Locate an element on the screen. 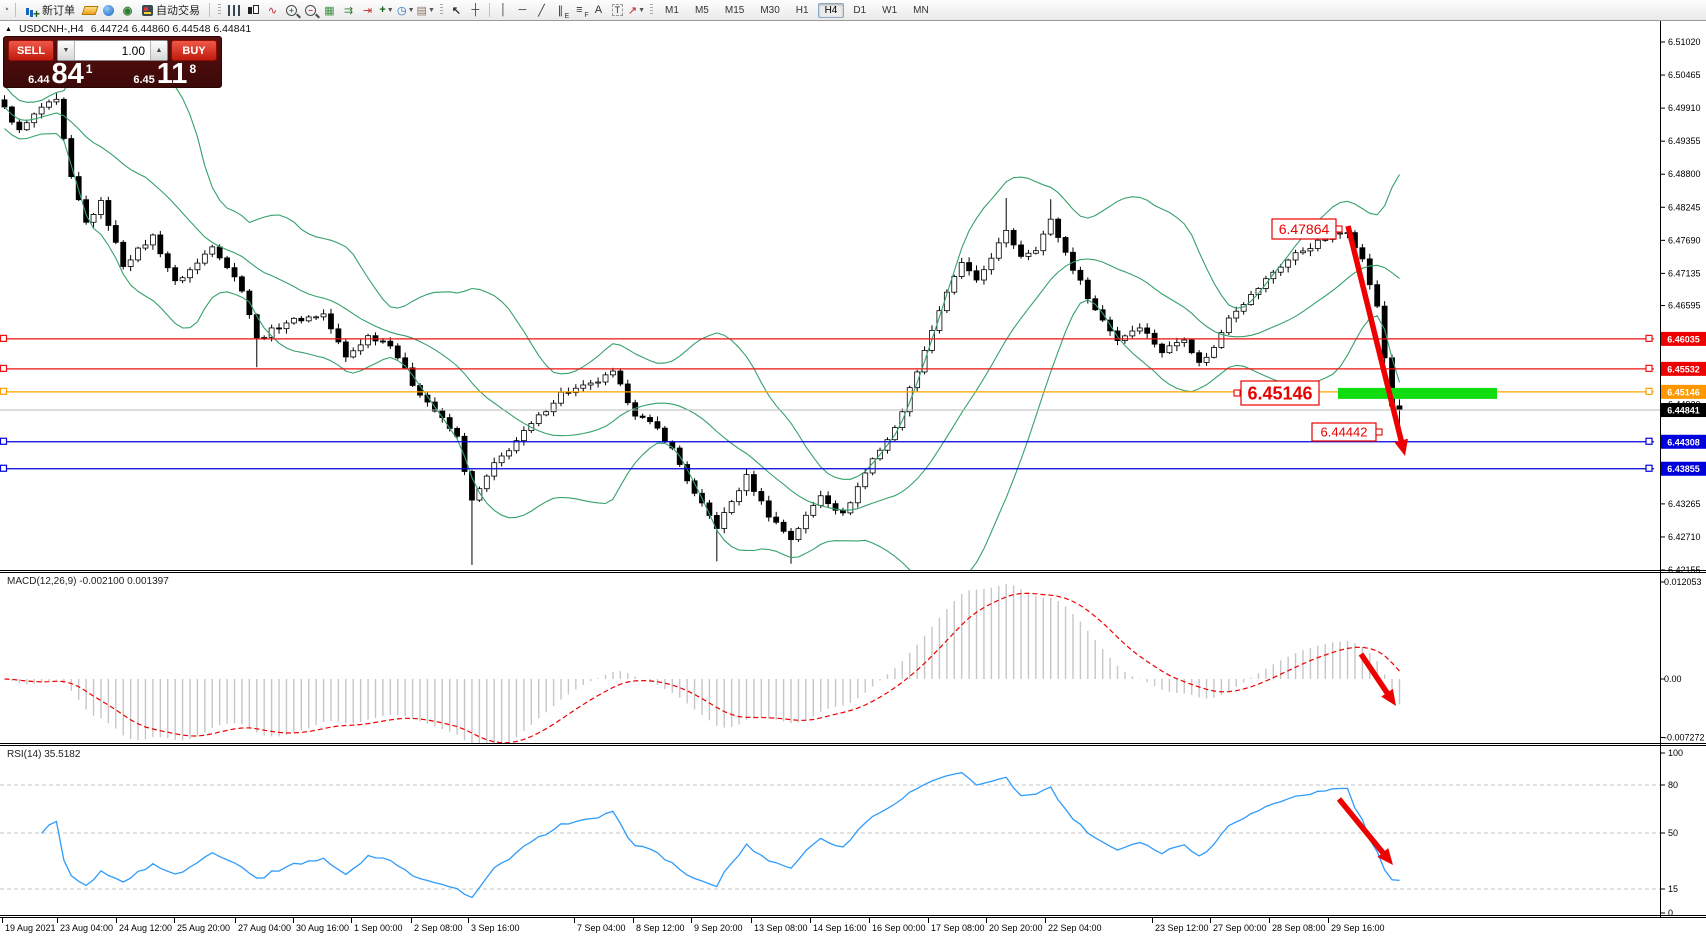  macd-tick-label: 0.00 is located at coordinates (1673, 679).